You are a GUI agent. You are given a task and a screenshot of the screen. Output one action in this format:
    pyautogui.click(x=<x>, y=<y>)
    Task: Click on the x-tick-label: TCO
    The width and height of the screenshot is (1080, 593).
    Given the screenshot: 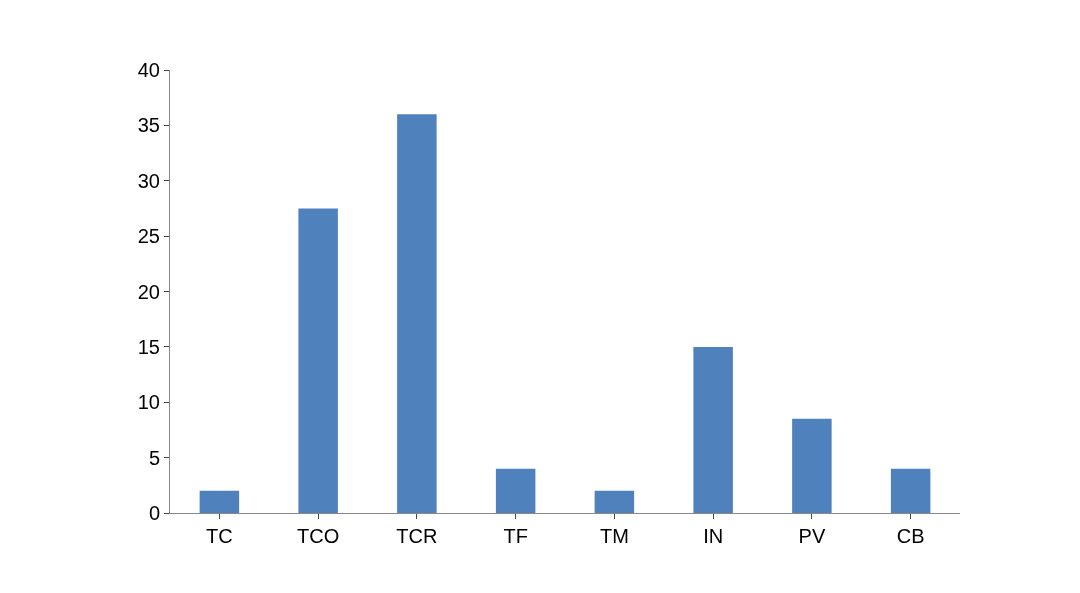 What is the action you would take?
    pyautogui.click(x=318, y=536)
    